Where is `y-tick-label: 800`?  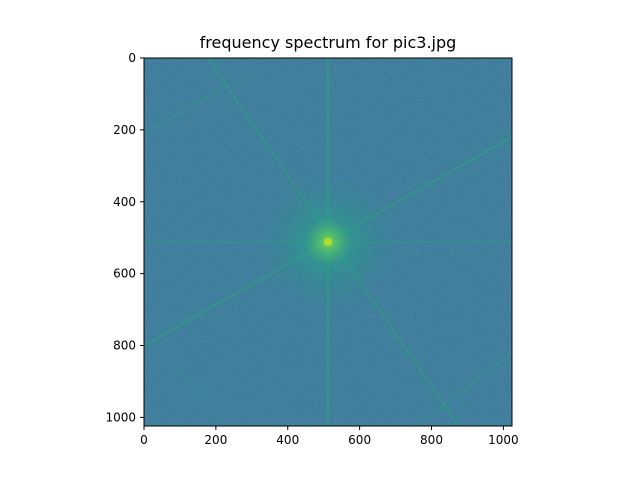
y-tick-label: 800 is located at coordinates (124, 346).